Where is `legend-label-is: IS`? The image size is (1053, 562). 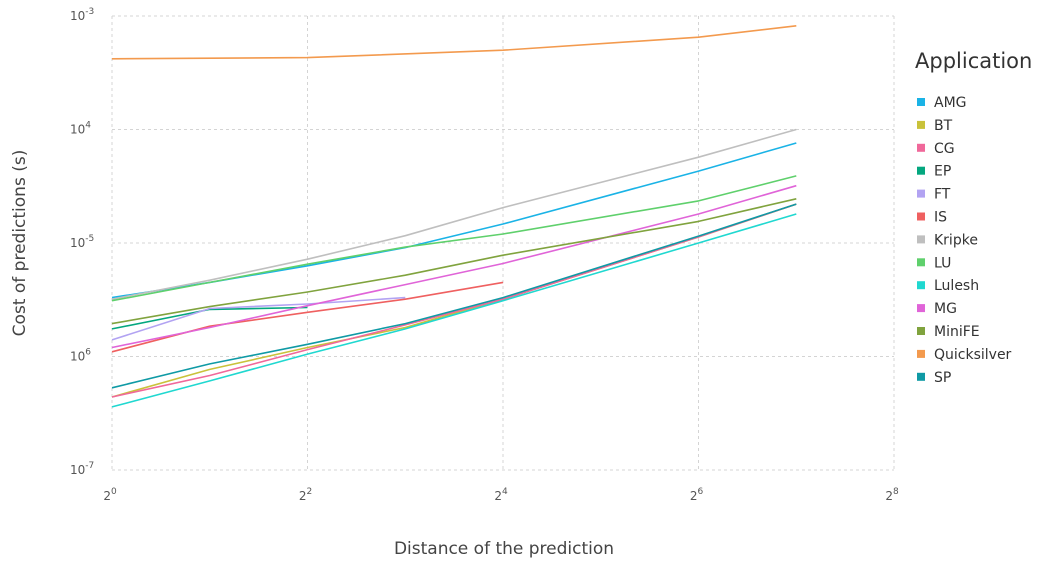 legend-label-is: IS is located at coordinates (940, 218).